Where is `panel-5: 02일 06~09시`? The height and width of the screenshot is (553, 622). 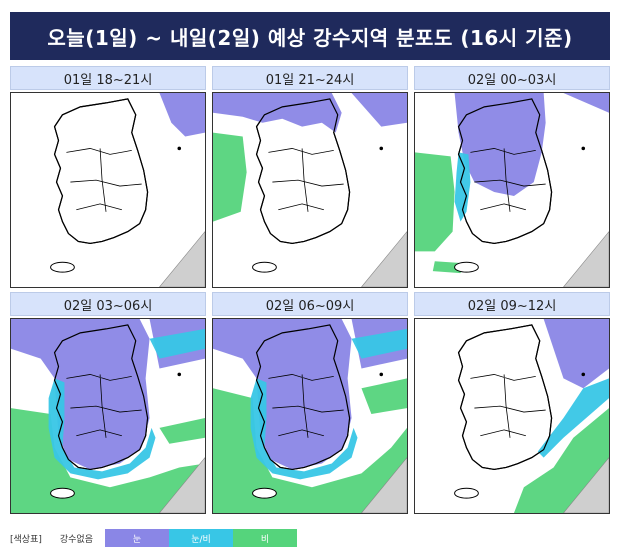 panel-5: 02일 06~09시 is located at coordinates (310, 403).